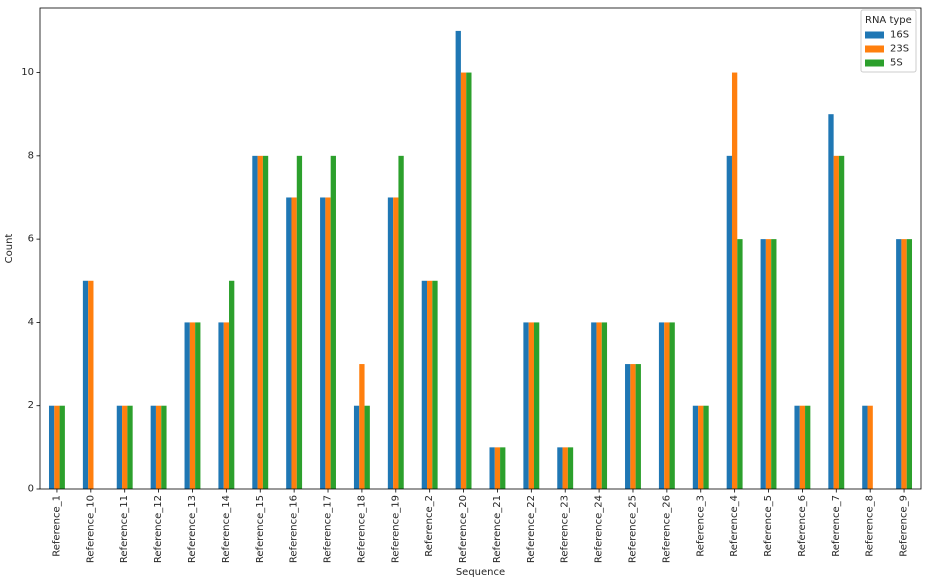 The width and height of the screenshot is (932, 579). What do you see at coordinates (30, 281) in the screenshot?
I see `y-axis-ticks: 0 2 4 6 8 10` at bounding box center [30, 281].